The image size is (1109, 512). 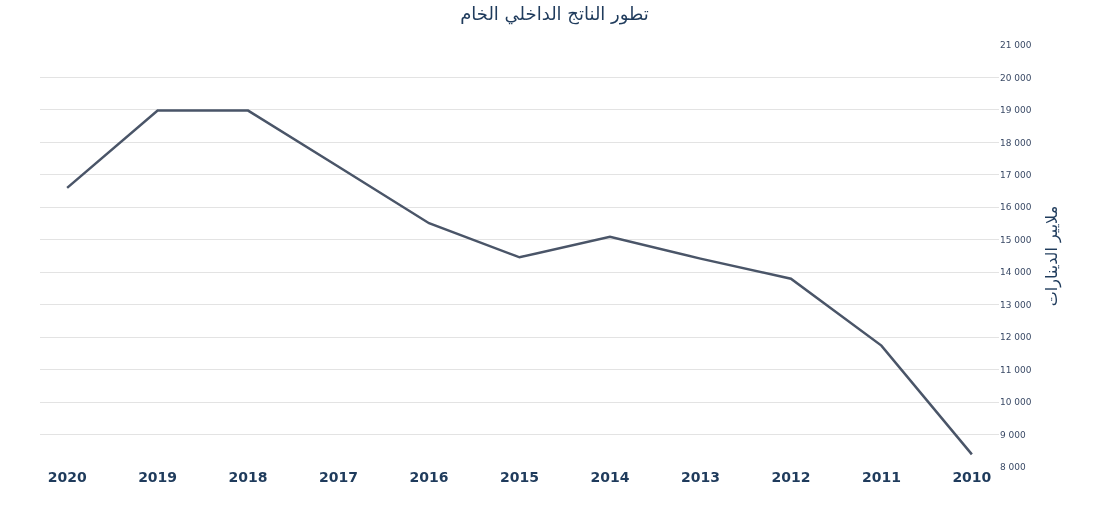 I want to click on x-tick-label: 2020, so click(x=67, y=477).